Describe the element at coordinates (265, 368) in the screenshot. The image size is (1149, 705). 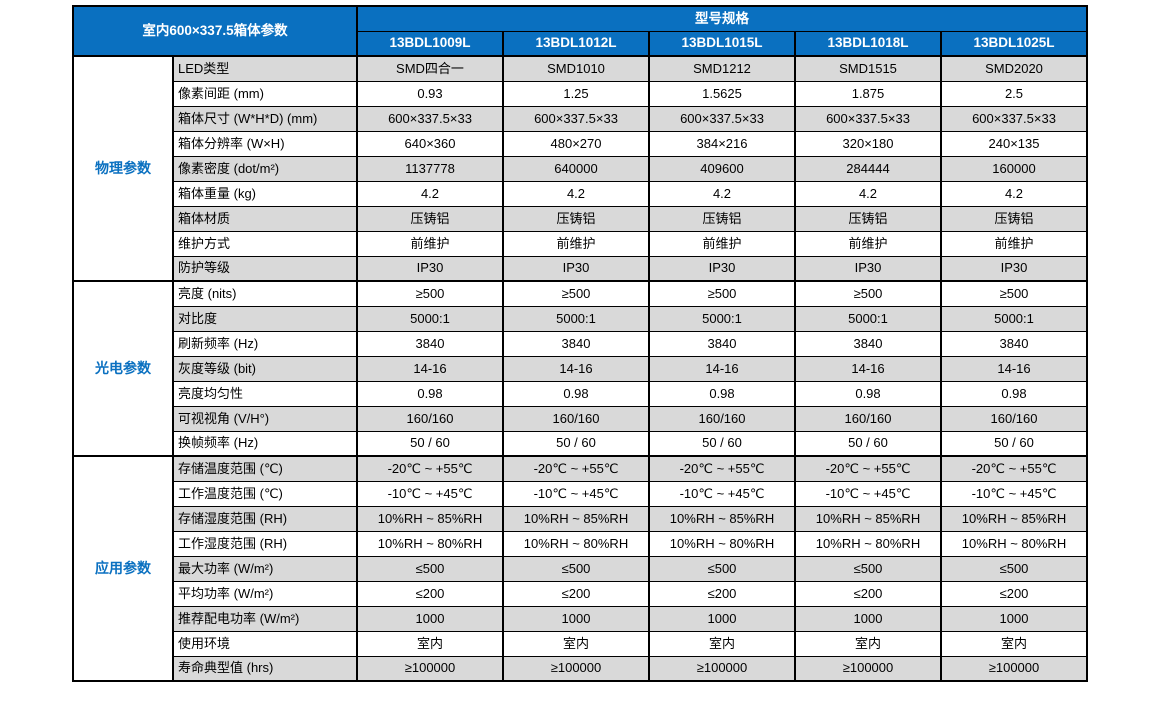
I see `row-label: 灰度等级 (bit)` at that location.